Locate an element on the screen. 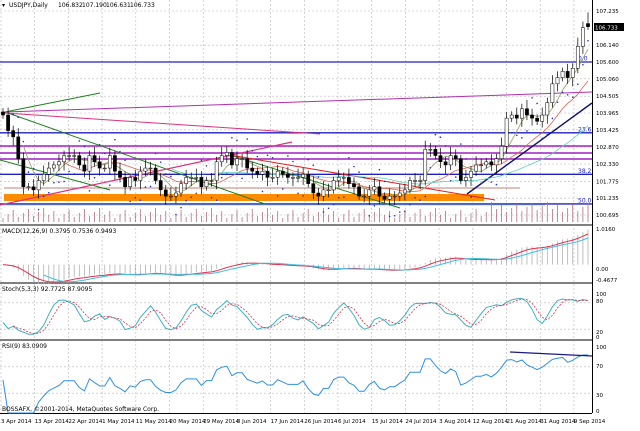  macd-tick: -0.4677 is located at coordinates (607, 281).